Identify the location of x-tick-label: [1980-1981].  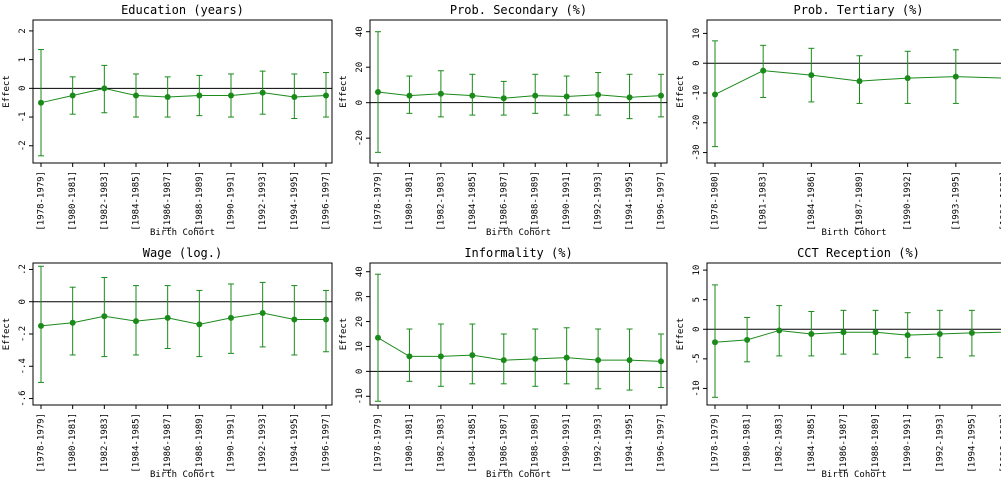
(410, 443).